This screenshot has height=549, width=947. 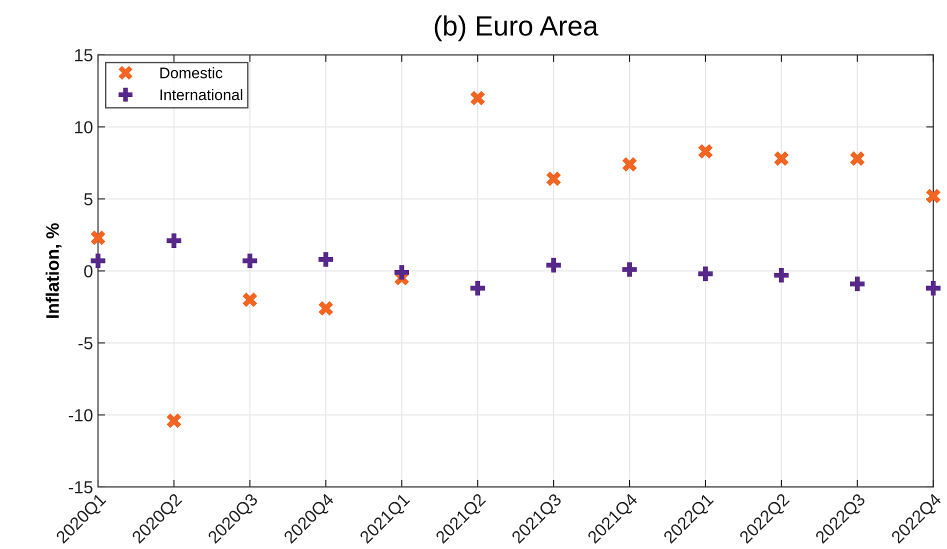 What do you see at coordinates (201, 94) in the screenshot?
I see `legend-label: International` at bounding box center [201, 94].